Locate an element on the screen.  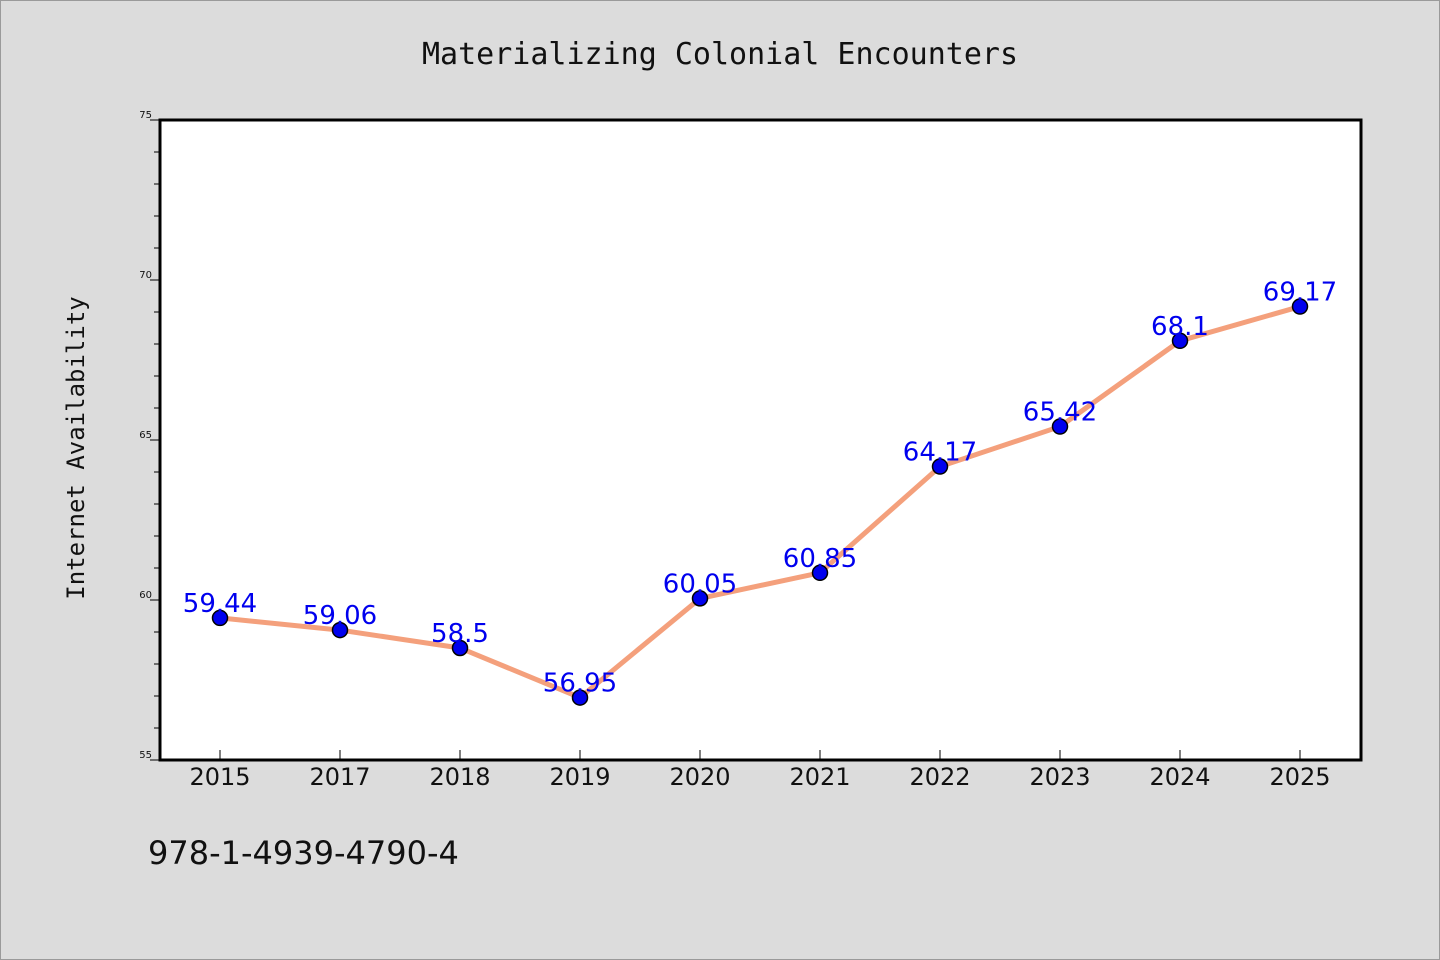
x-tick-label: 2024 is located at coordinates (1179, 777).